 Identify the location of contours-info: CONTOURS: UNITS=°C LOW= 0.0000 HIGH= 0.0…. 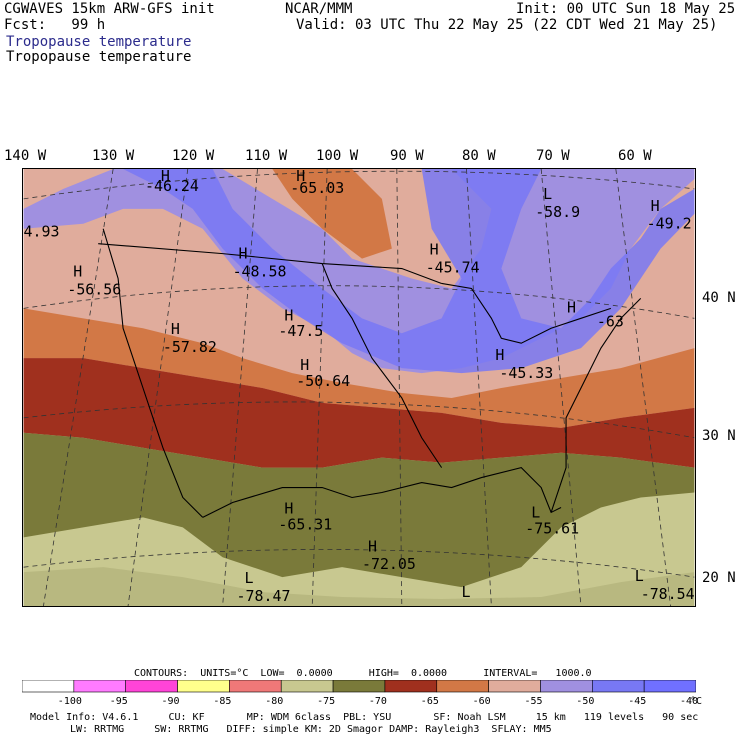
(363, 673).